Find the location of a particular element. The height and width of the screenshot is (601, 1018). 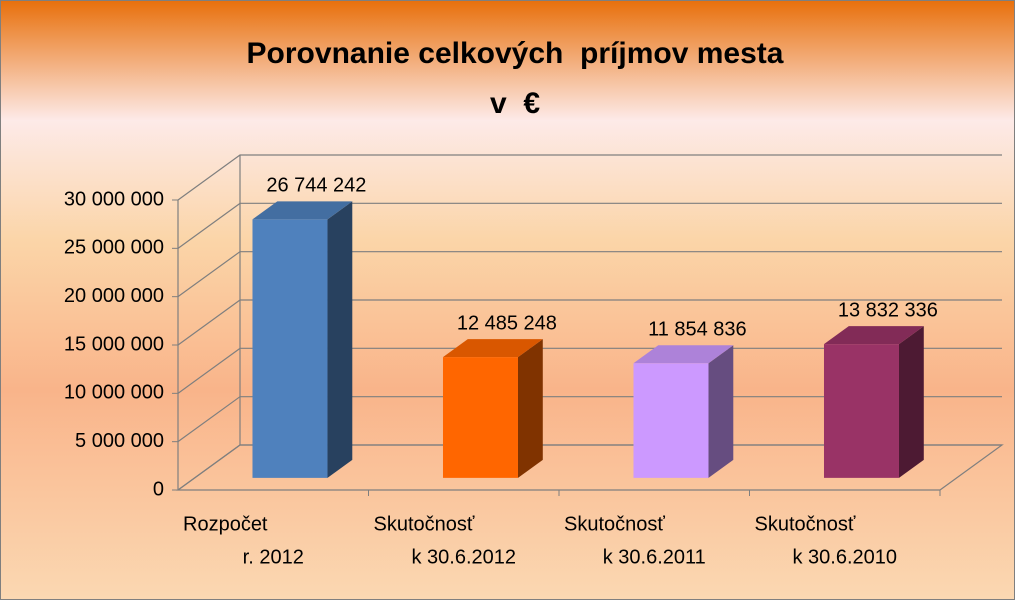

x-tick-label: Rozpočet is located at coordinates (225, 524).